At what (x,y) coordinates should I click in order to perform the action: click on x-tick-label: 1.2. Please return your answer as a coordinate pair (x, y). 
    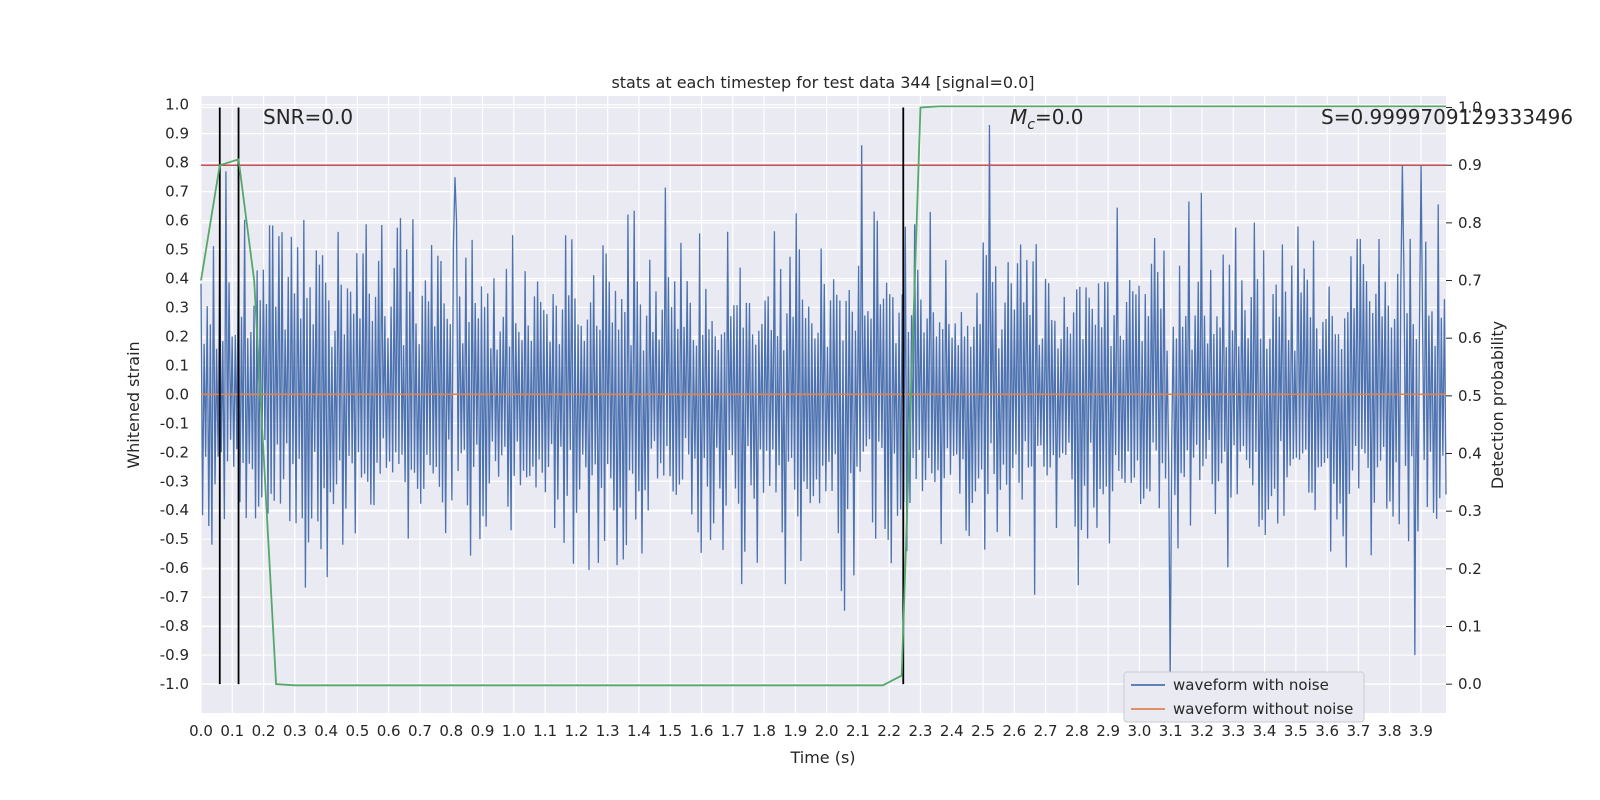
    Looking at the image, I should click on (576, 731).